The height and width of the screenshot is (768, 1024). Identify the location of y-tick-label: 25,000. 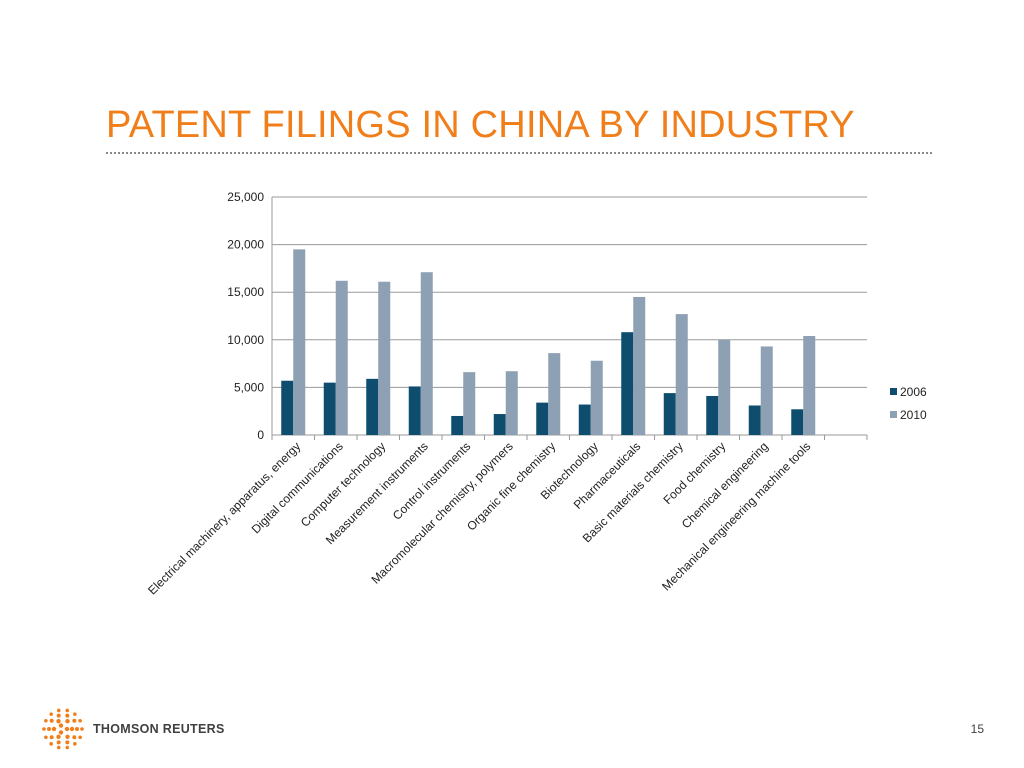
(245, 197).